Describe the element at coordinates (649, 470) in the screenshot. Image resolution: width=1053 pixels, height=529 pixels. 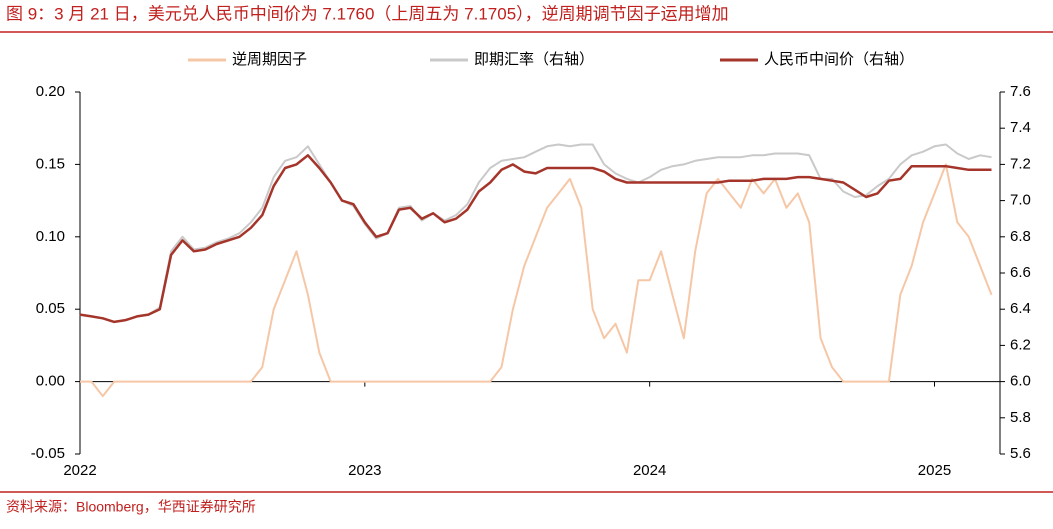
I see `x-tick-label: 2024` at that location.